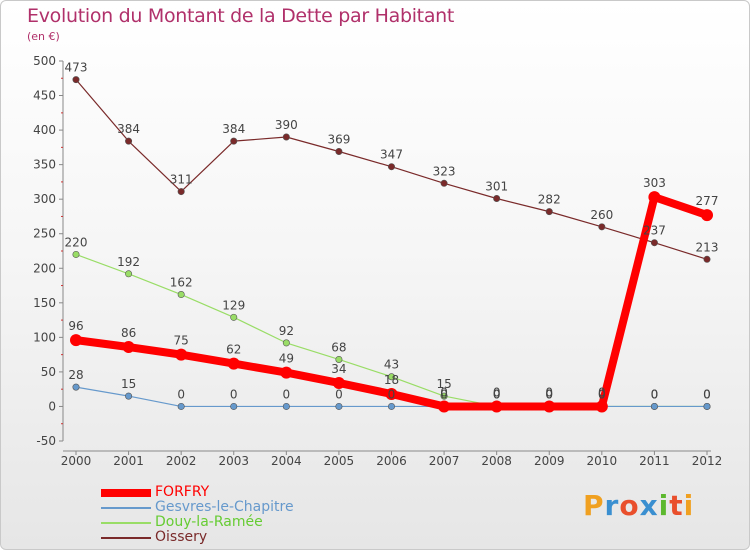 The width and height of the screenshot is (750, 550). What do you see at coordinates (197, 537) in the screenshot?
I see `legend-item: Oissery` at bounding box center [197, 537].